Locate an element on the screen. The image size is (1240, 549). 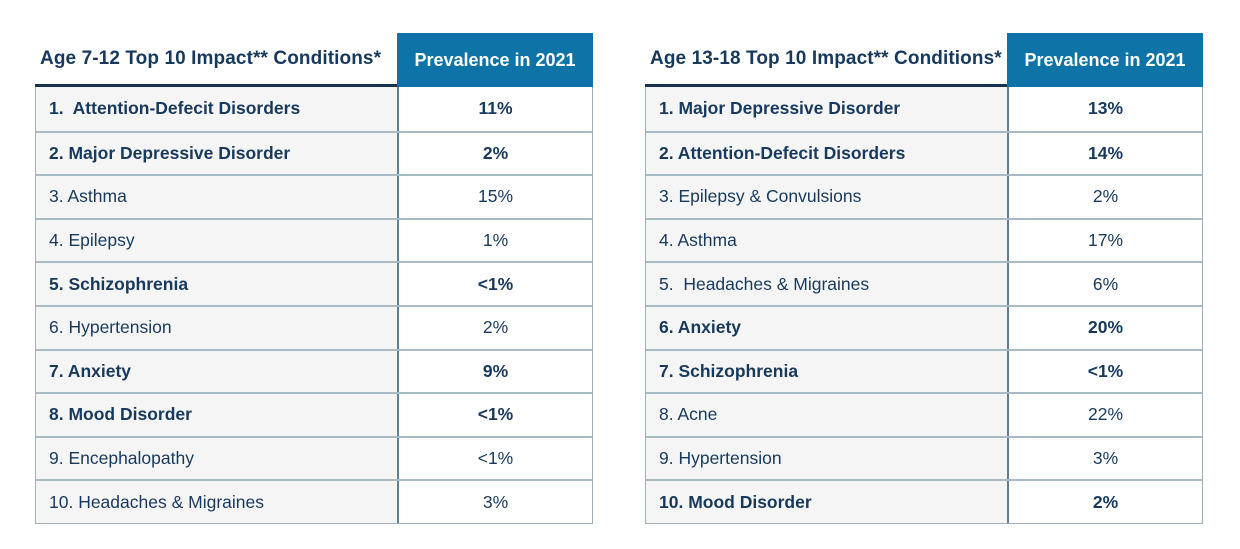
condition-cell: 9. Hypertension is located at coordinates (826, 458).